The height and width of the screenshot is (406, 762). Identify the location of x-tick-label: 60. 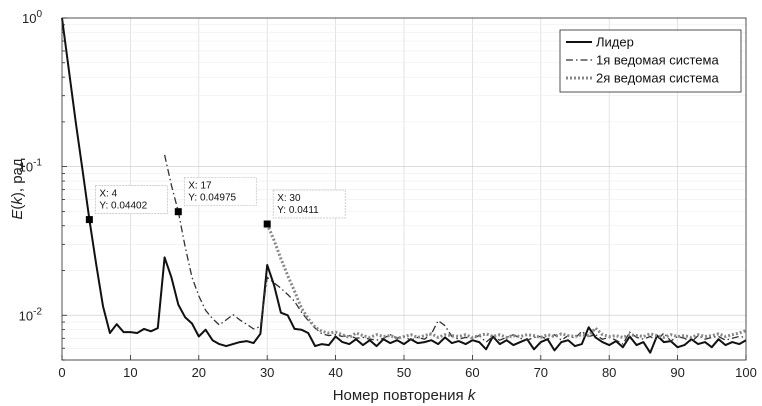
(472, 372).